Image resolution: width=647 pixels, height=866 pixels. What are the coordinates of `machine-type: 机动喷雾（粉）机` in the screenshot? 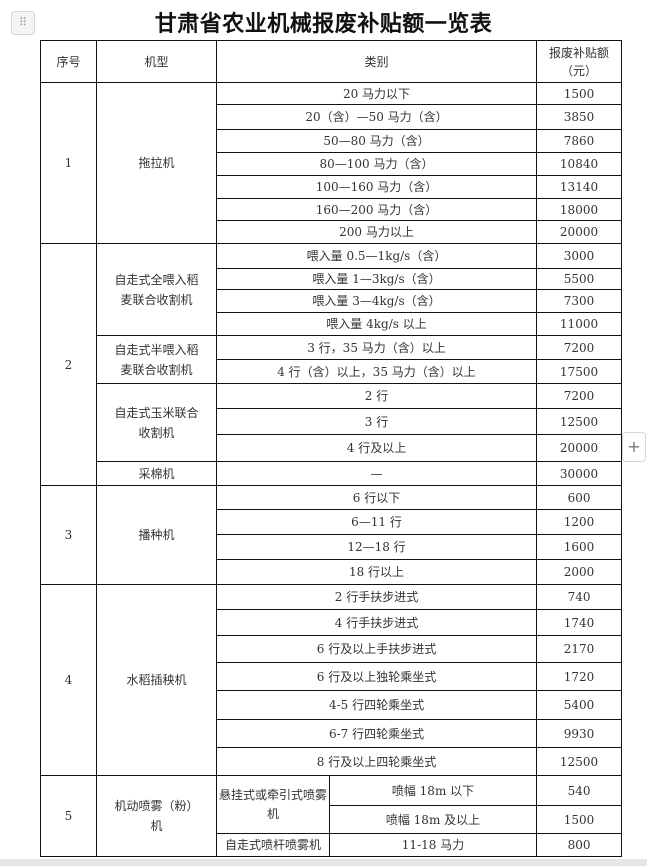 It's located at (156, 816).